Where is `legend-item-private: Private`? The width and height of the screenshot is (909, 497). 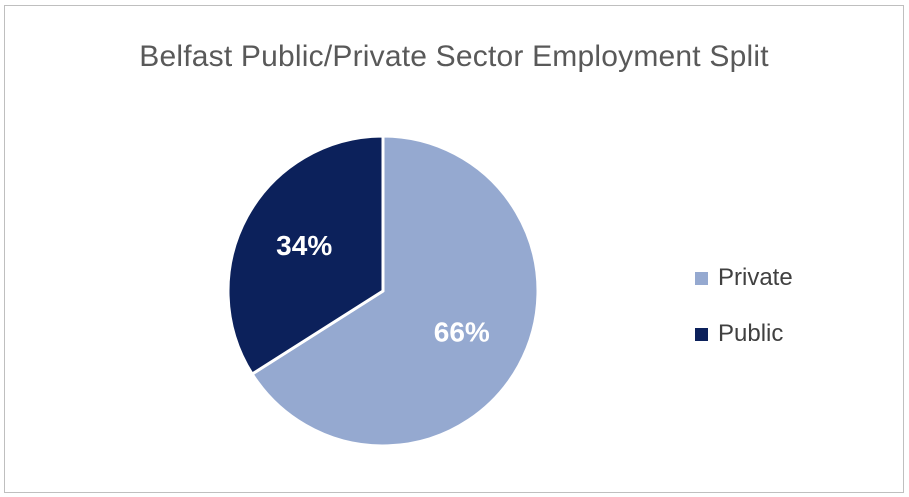
legend-item-private: Private is located at coordinates (744, 278).